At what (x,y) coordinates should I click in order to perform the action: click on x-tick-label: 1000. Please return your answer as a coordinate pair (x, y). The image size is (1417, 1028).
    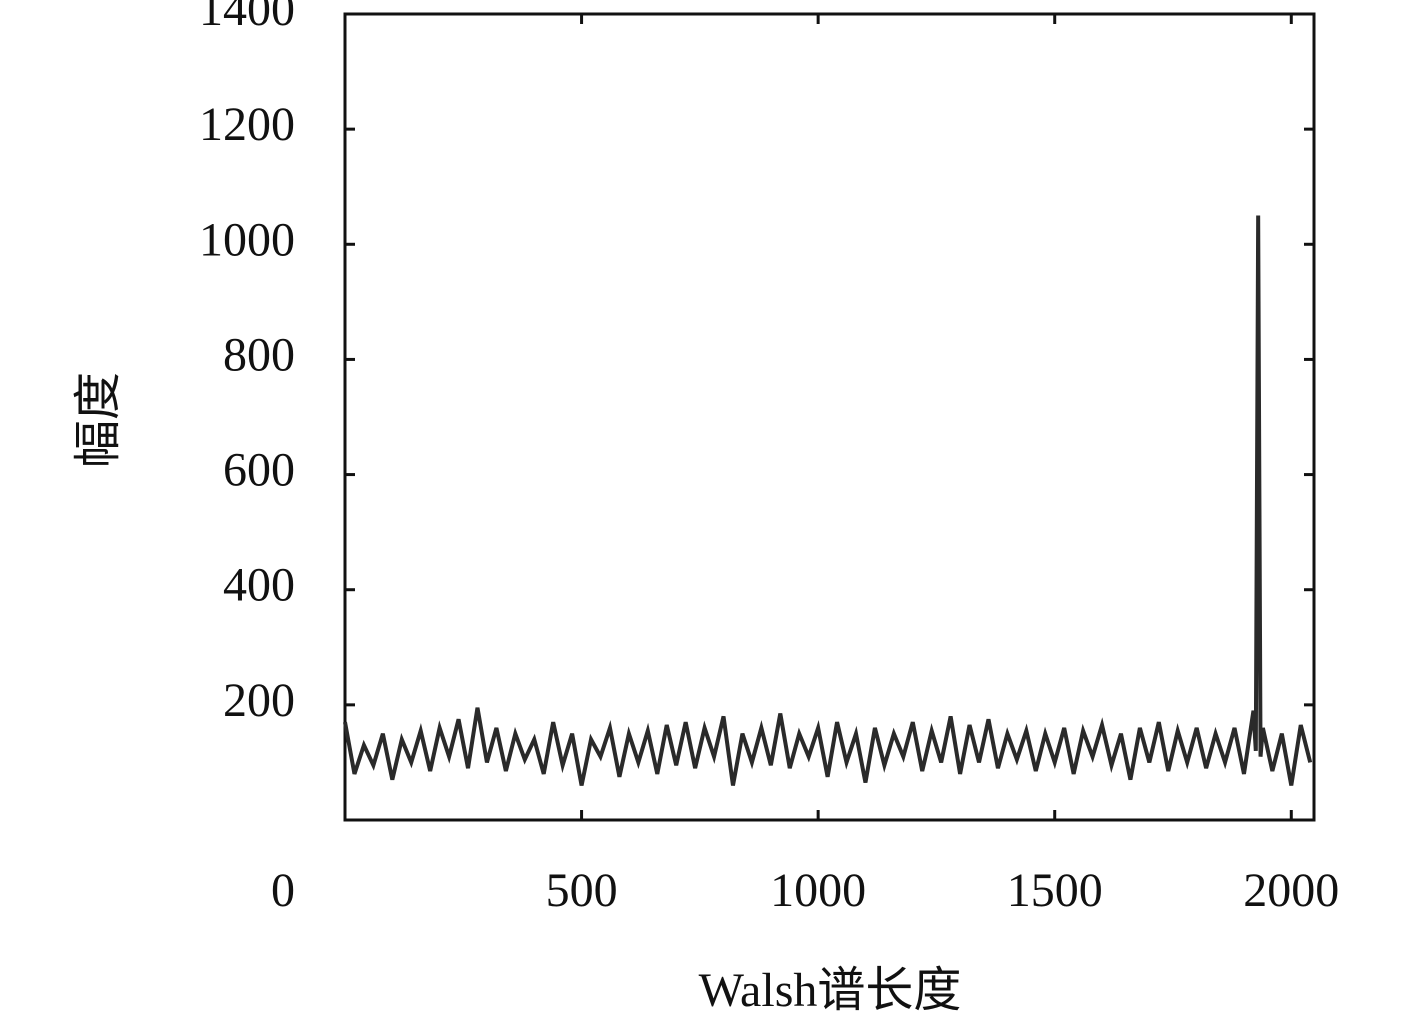
    Looking at the image, I should click on (818, 890).